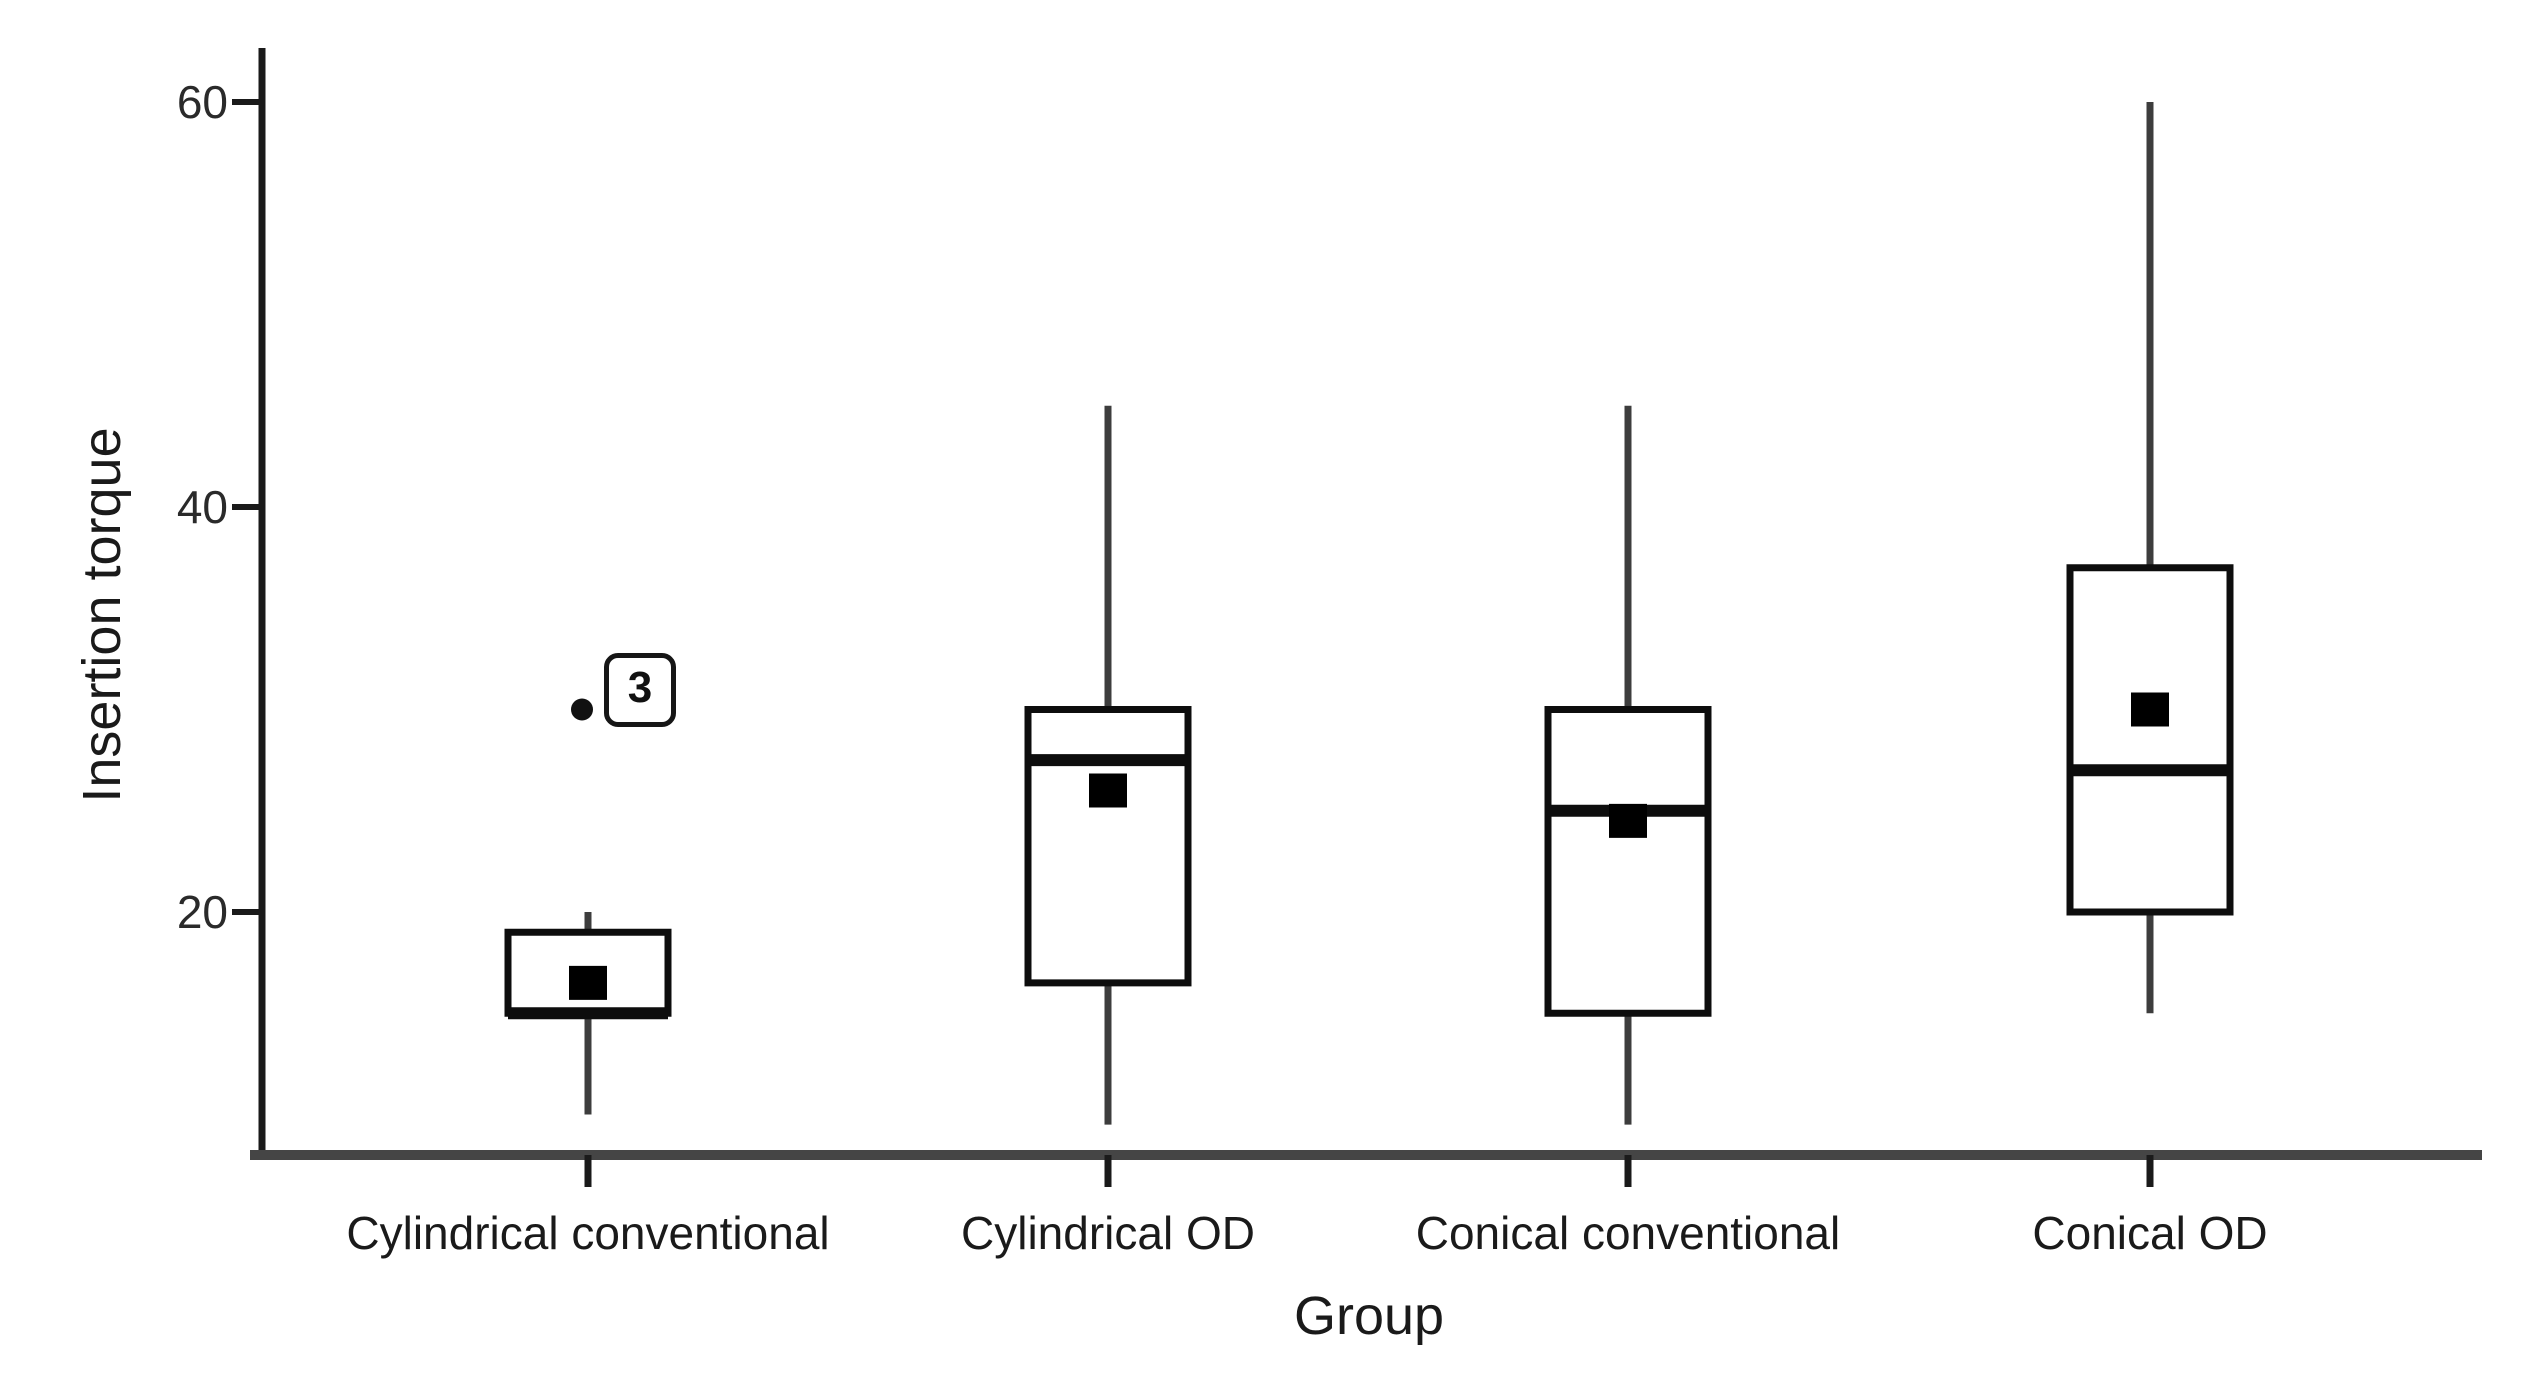 The height and width of the screenshot is (1383, 2536). I want to click on y-axis-title: Insertion torque, so click(102, 615).